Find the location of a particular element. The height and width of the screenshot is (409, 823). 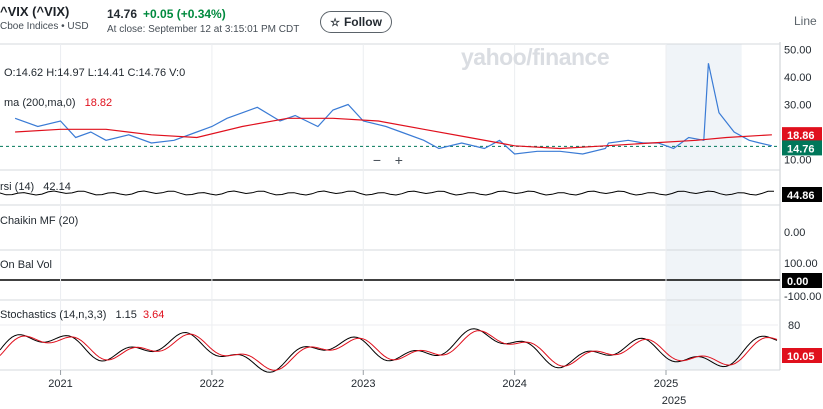

stochastics-k-line is located at coordinates (389, 350).